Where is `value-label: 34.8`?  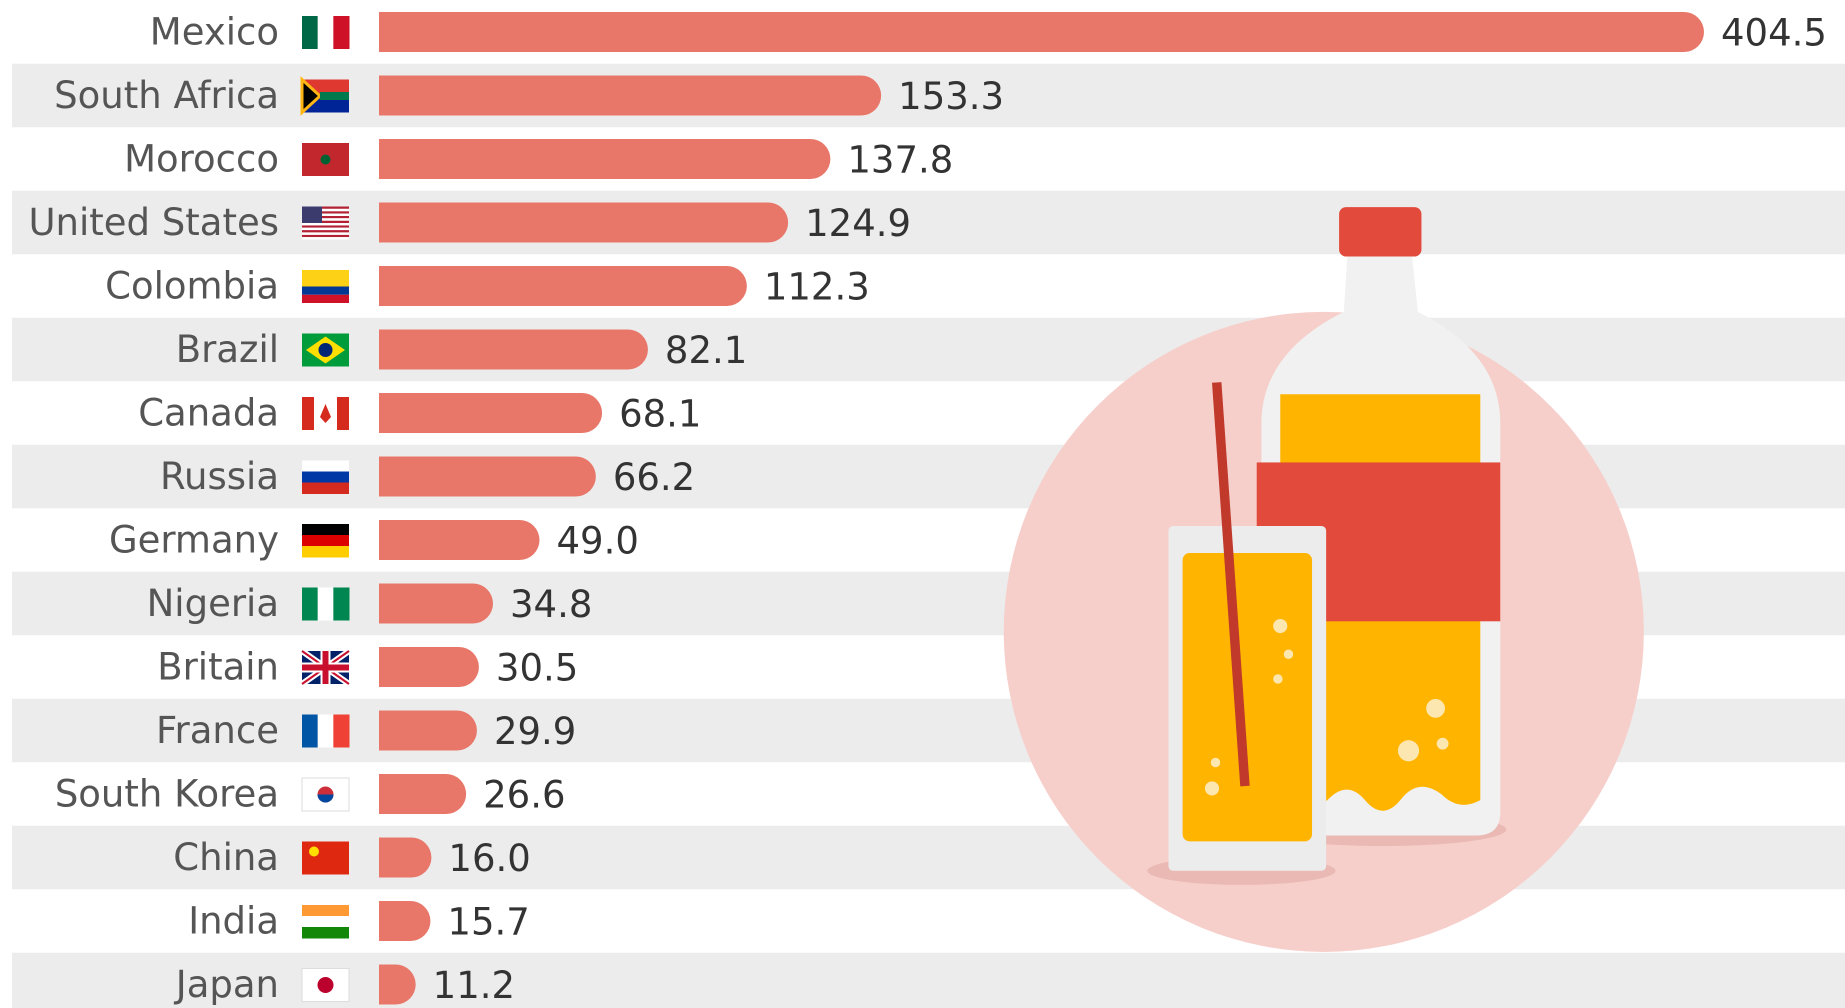 value-label: 34.8 is located at coordinates (551, 604).